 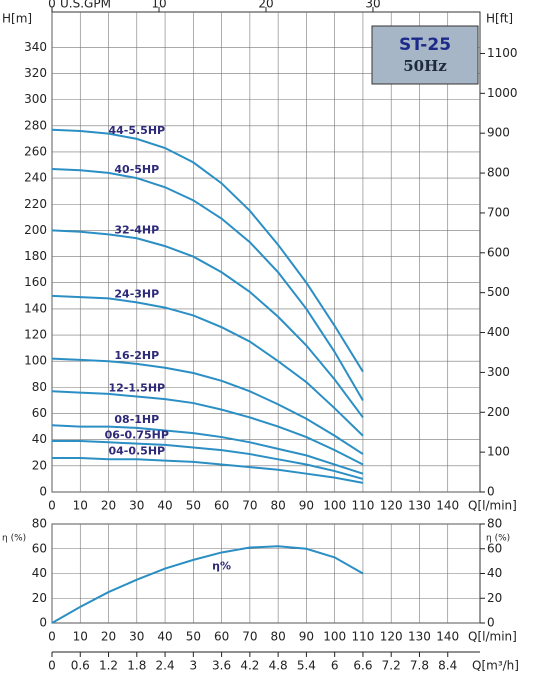 What do you see at coordinates (35, 335) in the screenshot?
I see `y-tick-label: 120` at bounding box center [35, 335].